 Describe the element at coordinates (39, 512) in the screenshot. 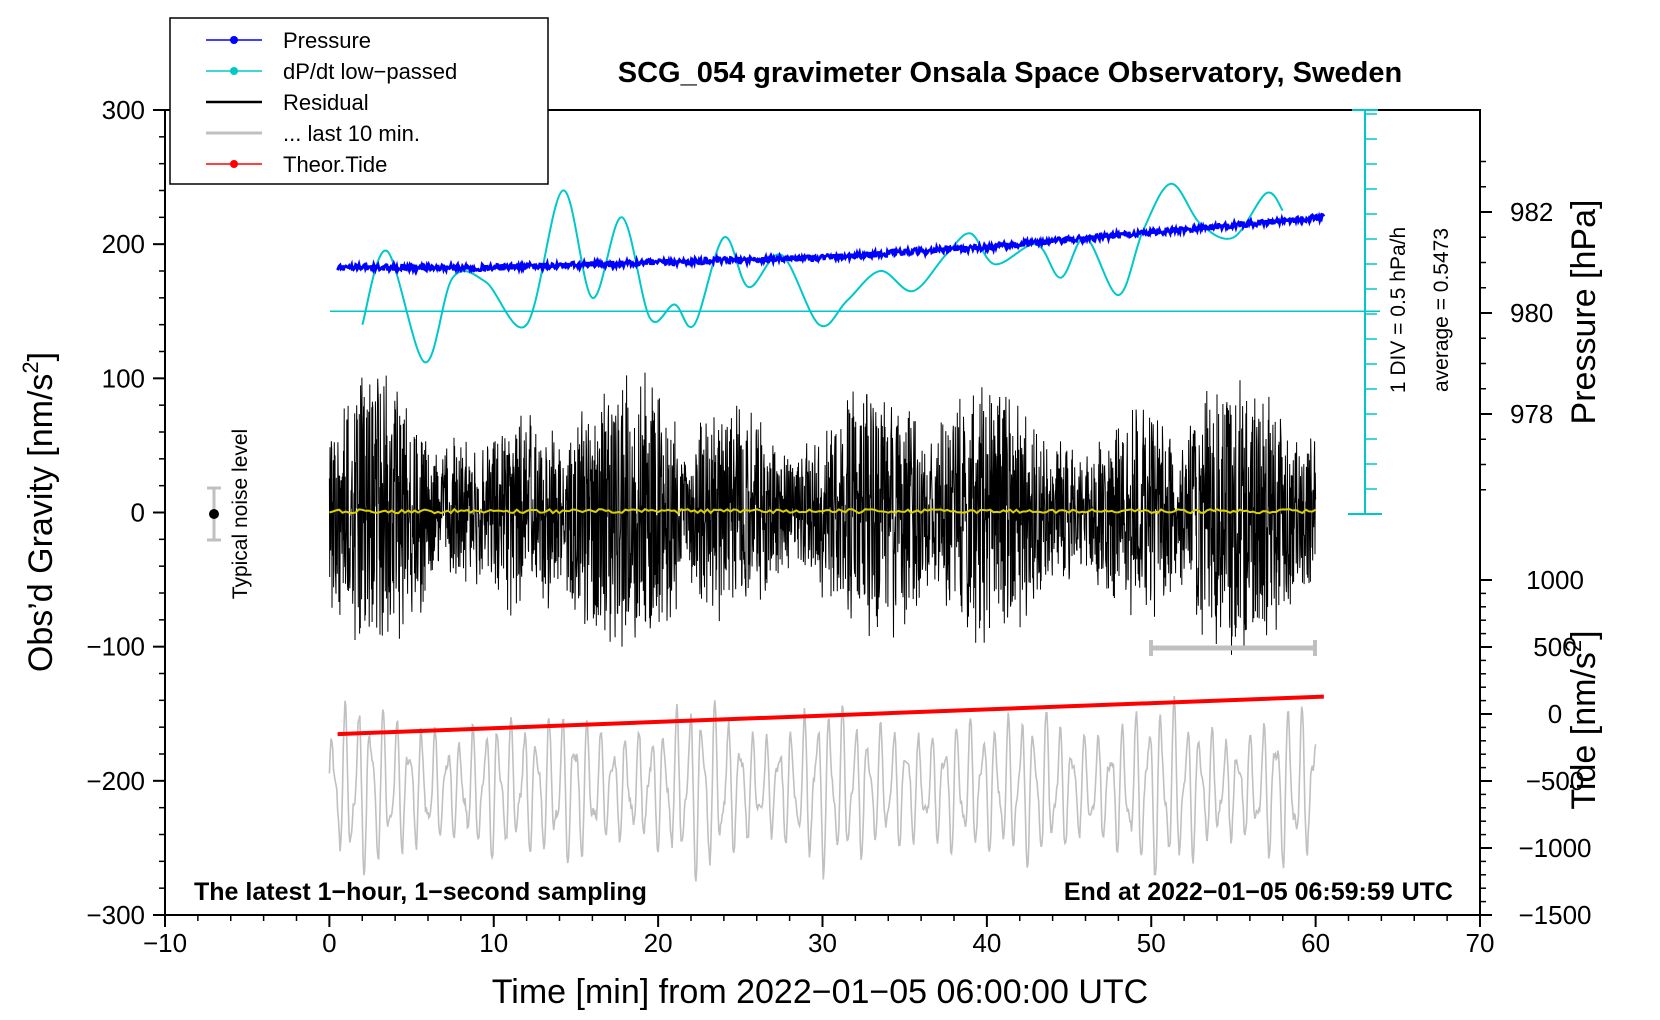

I see `y-axis-left-label: Obs’d Gravity [nm/s2]` at that location.